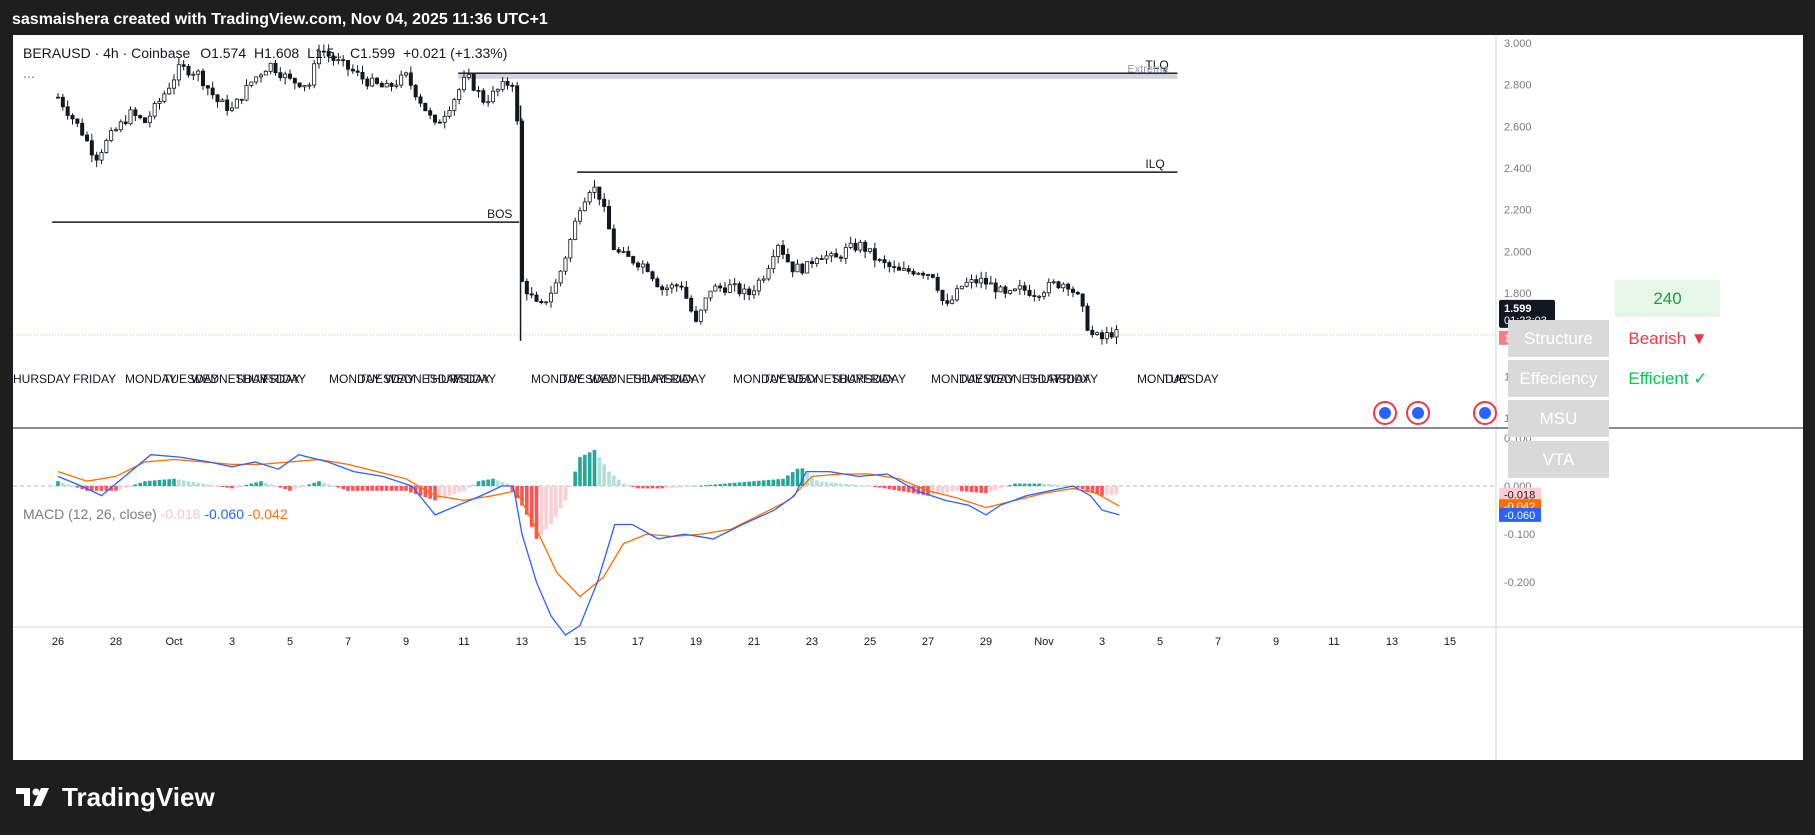 Image resolution: width=1815 pixels, height=835 pixels. Describe the element at coordinates (107, 53) in the screenshot. I see `symbol-name: BERAUSD · 4h · Coinbase` at that location.